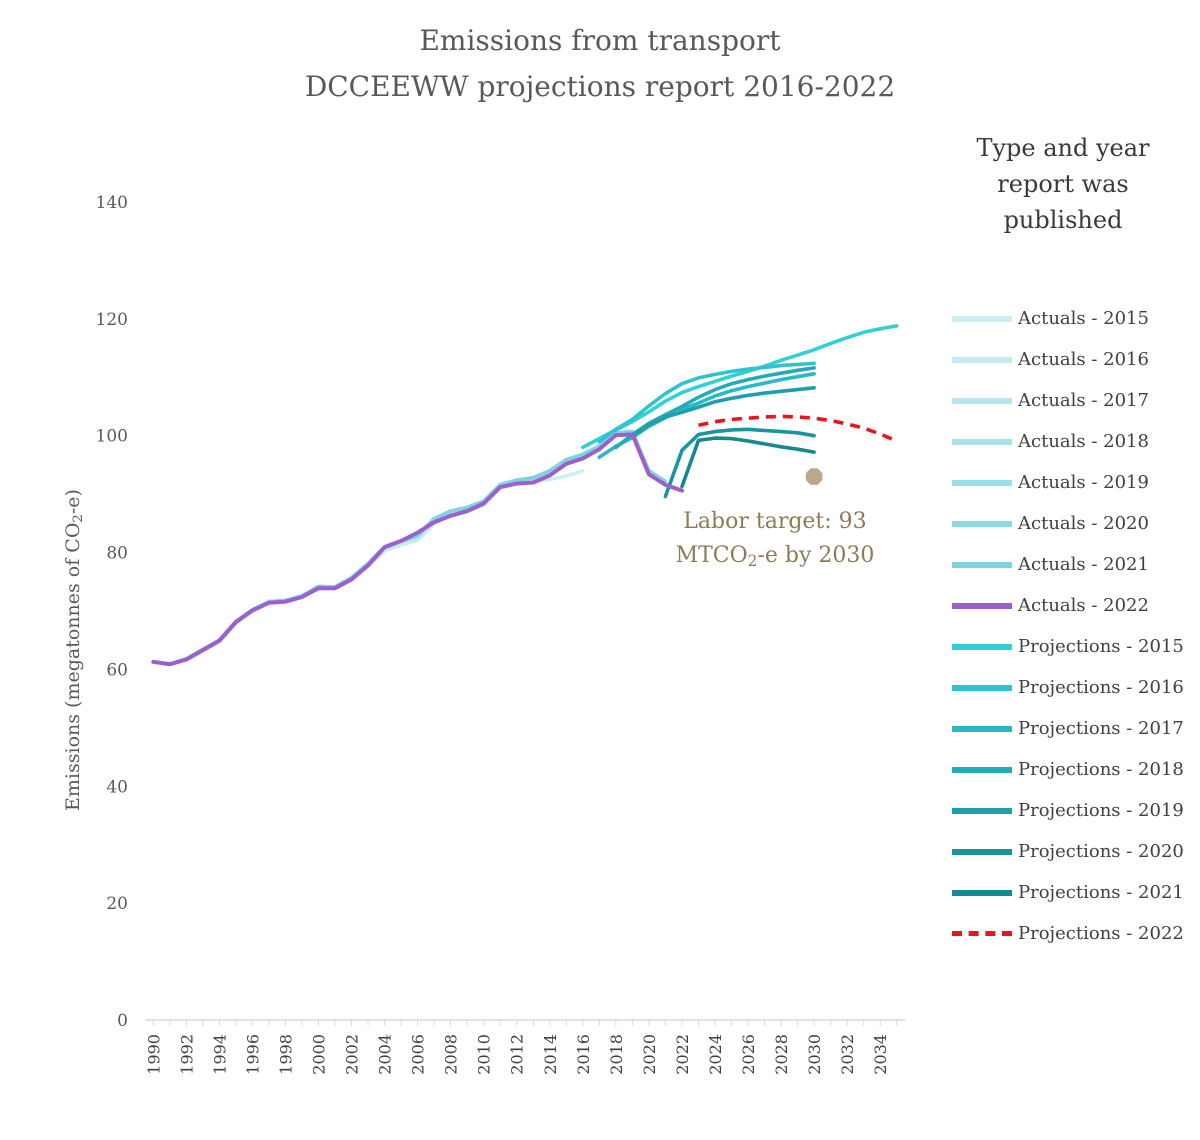  What do you see at coordinates (649, 1054) in the screenshot?
I see `x-tick-label: 2020` at bounding box center [649, 1054].